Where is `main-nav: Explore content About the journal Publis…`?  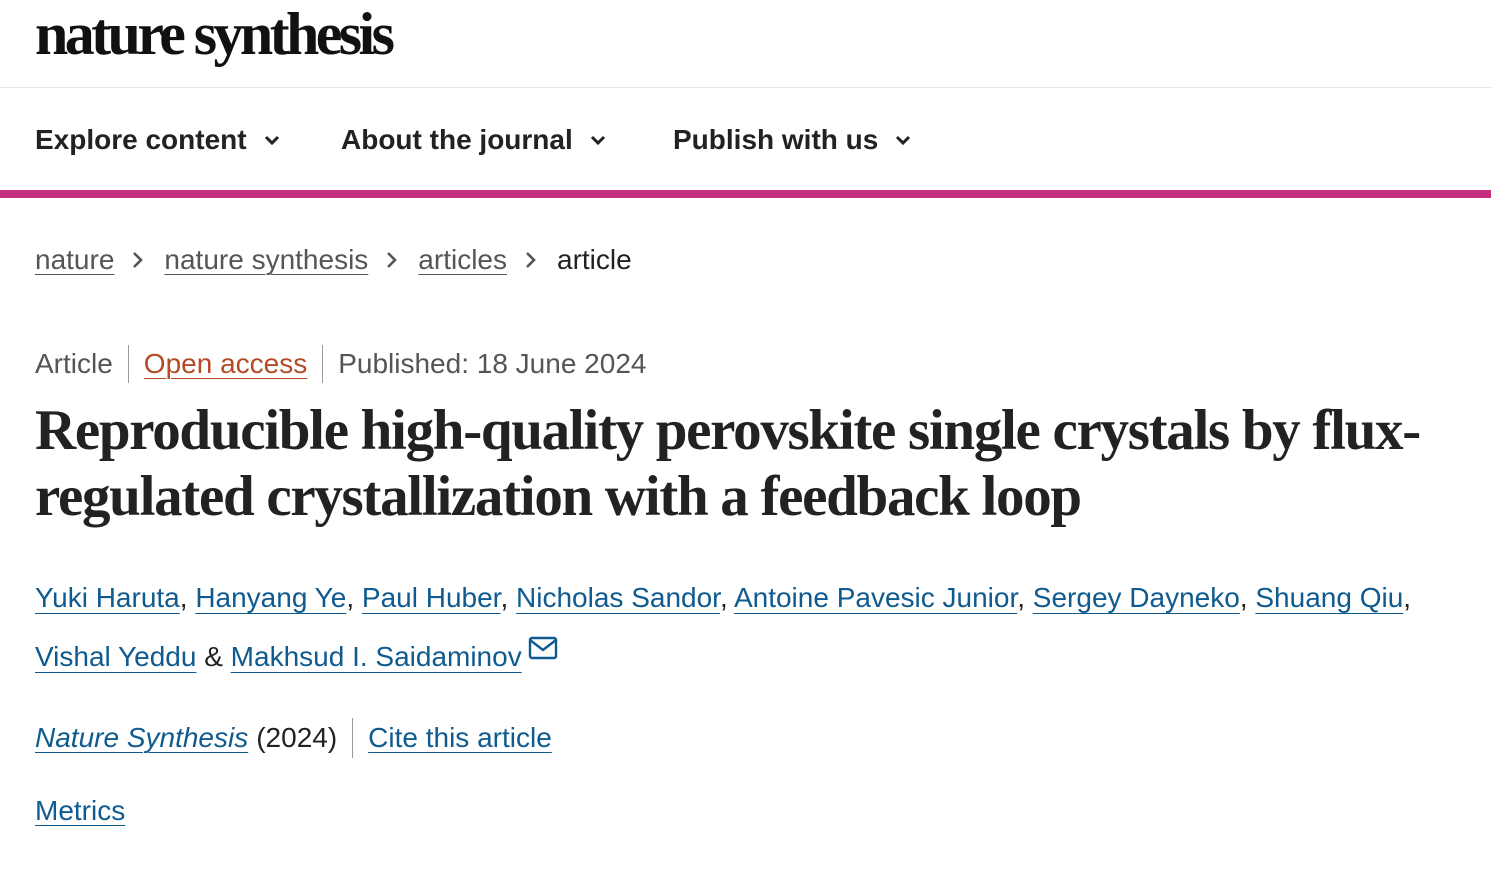
main-nav: Explore content About the journal Publis… is located at coordinates (745, 143).